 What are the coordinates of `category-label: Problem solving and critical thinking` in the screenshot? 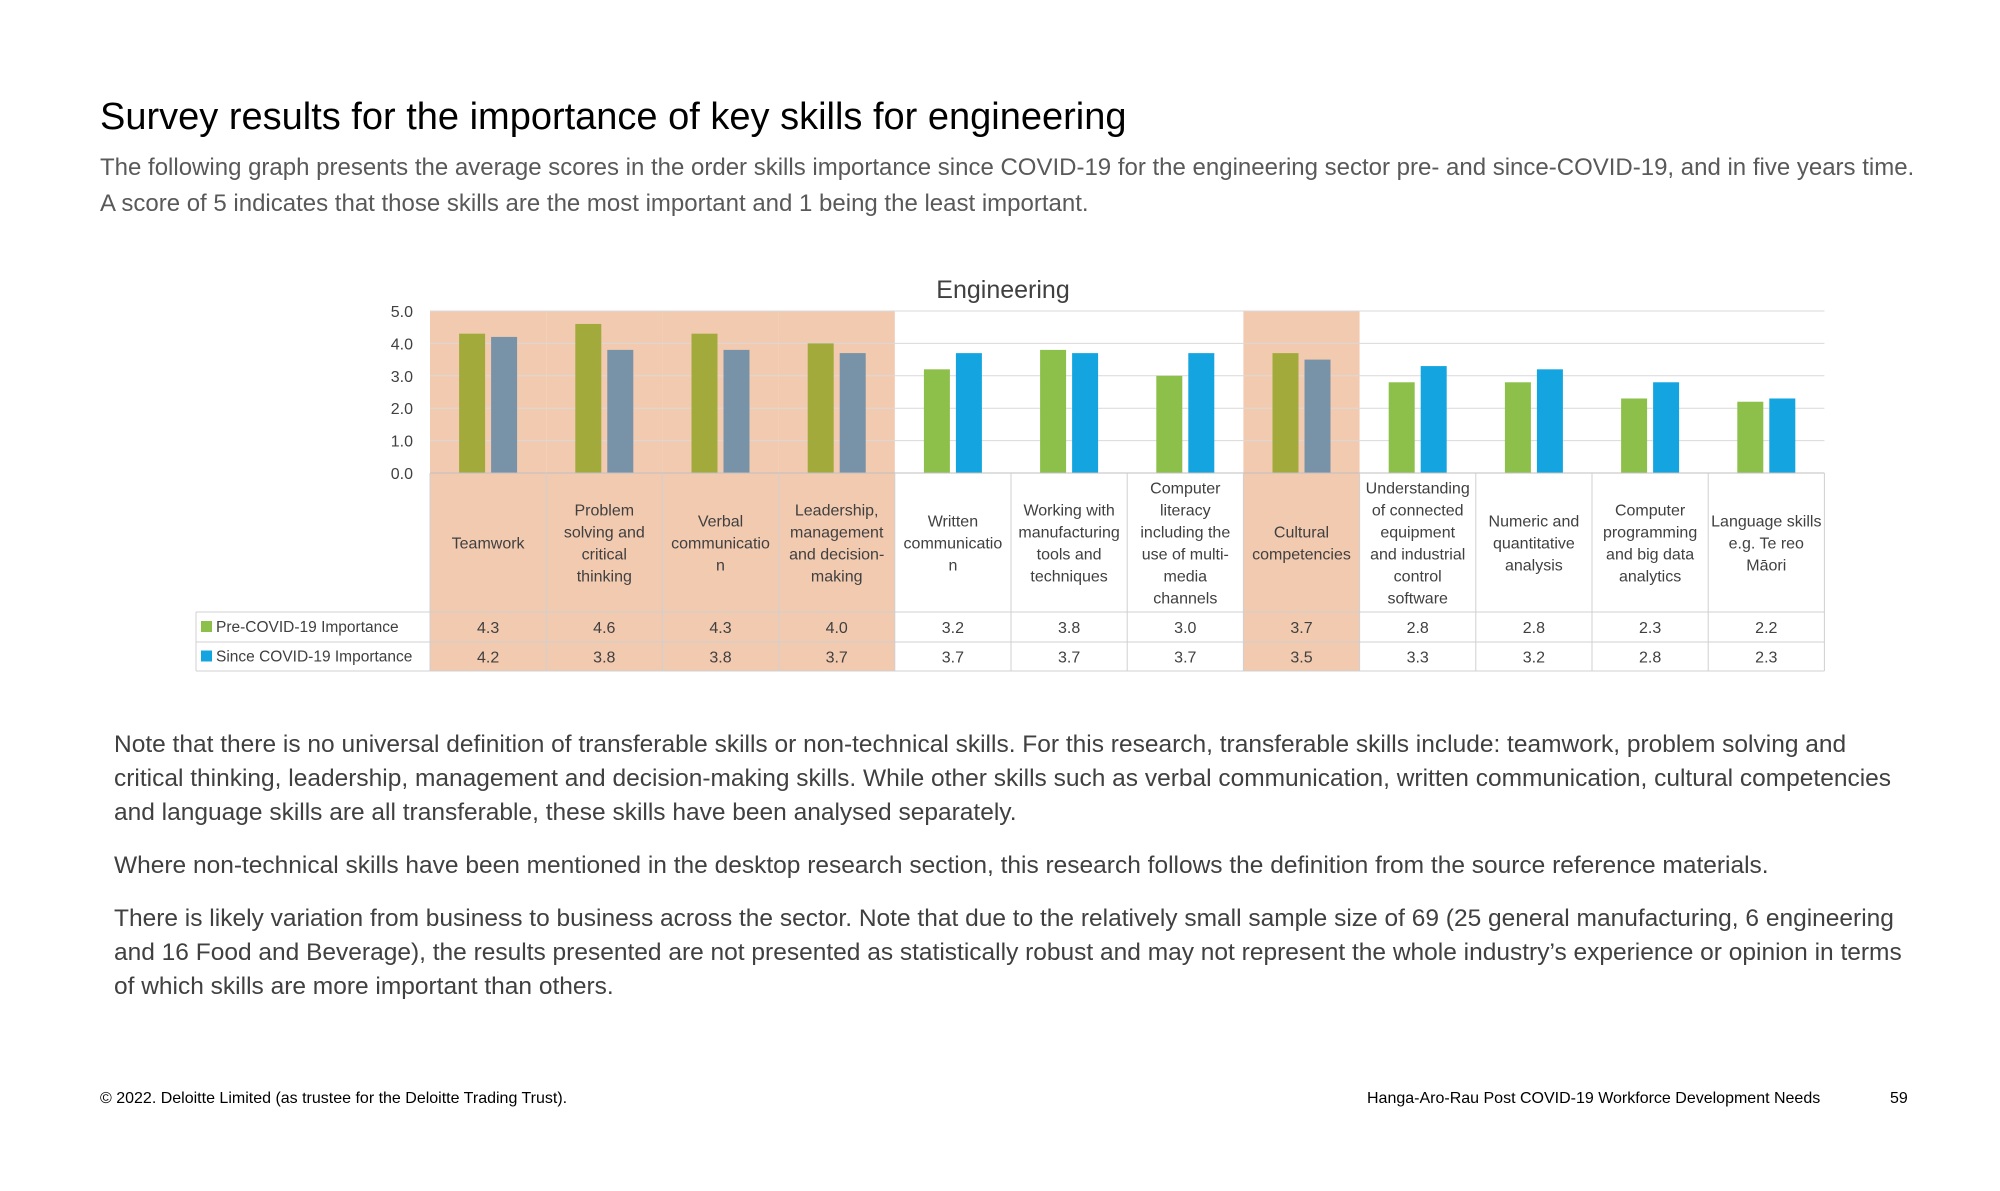 It's located at (604, 544).